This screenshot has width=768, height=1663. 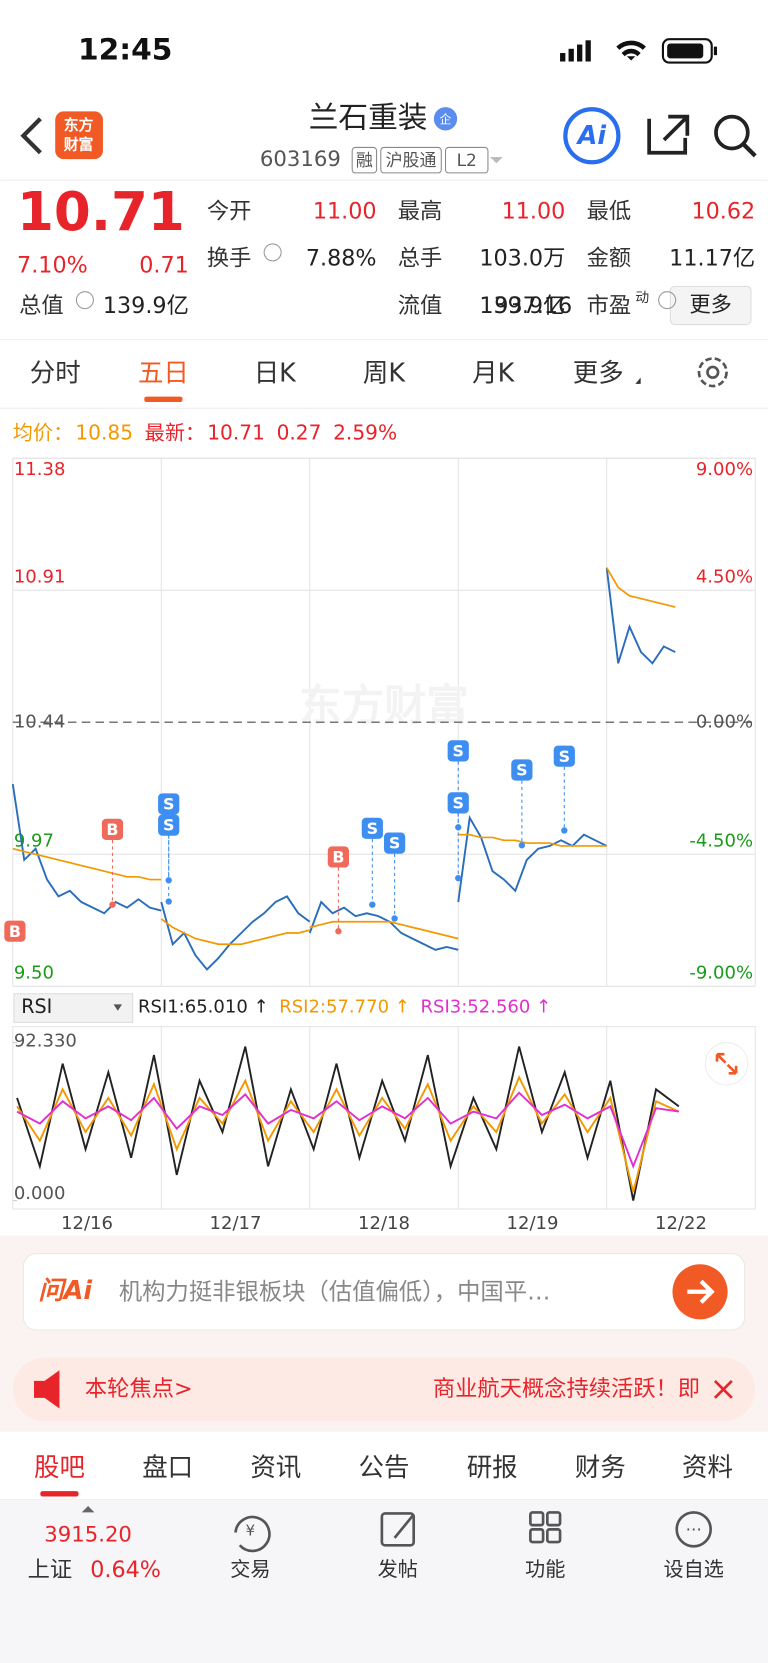 What do you see at coordinates (638, 380) in the screenshot?
I see `more-tab-arrow` at bounding box center [638, 380].